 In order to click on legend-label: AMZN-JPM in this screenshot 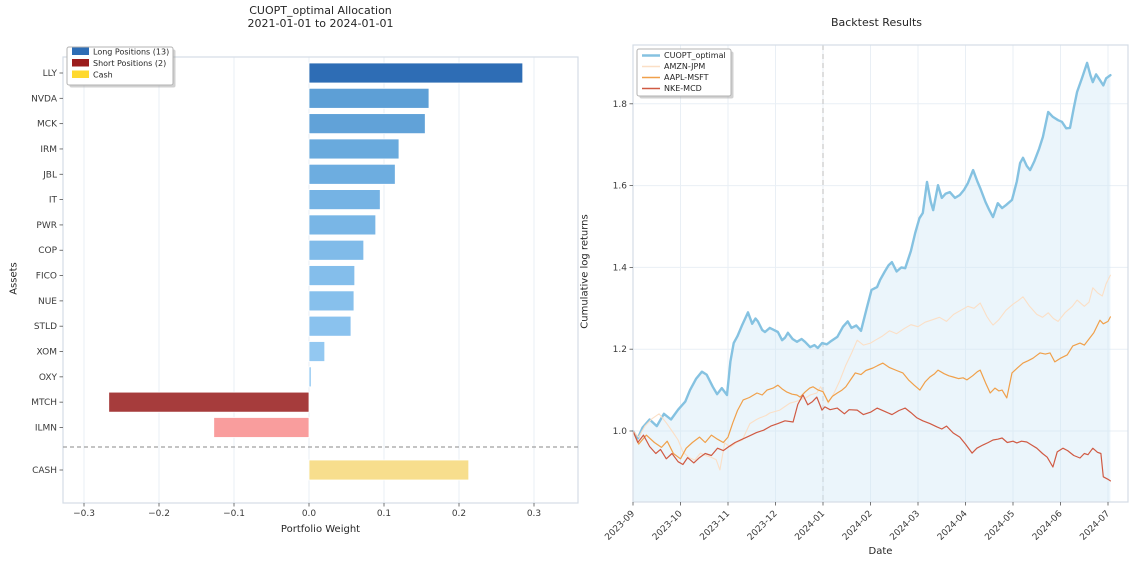, I will do `click(684, 66)`.